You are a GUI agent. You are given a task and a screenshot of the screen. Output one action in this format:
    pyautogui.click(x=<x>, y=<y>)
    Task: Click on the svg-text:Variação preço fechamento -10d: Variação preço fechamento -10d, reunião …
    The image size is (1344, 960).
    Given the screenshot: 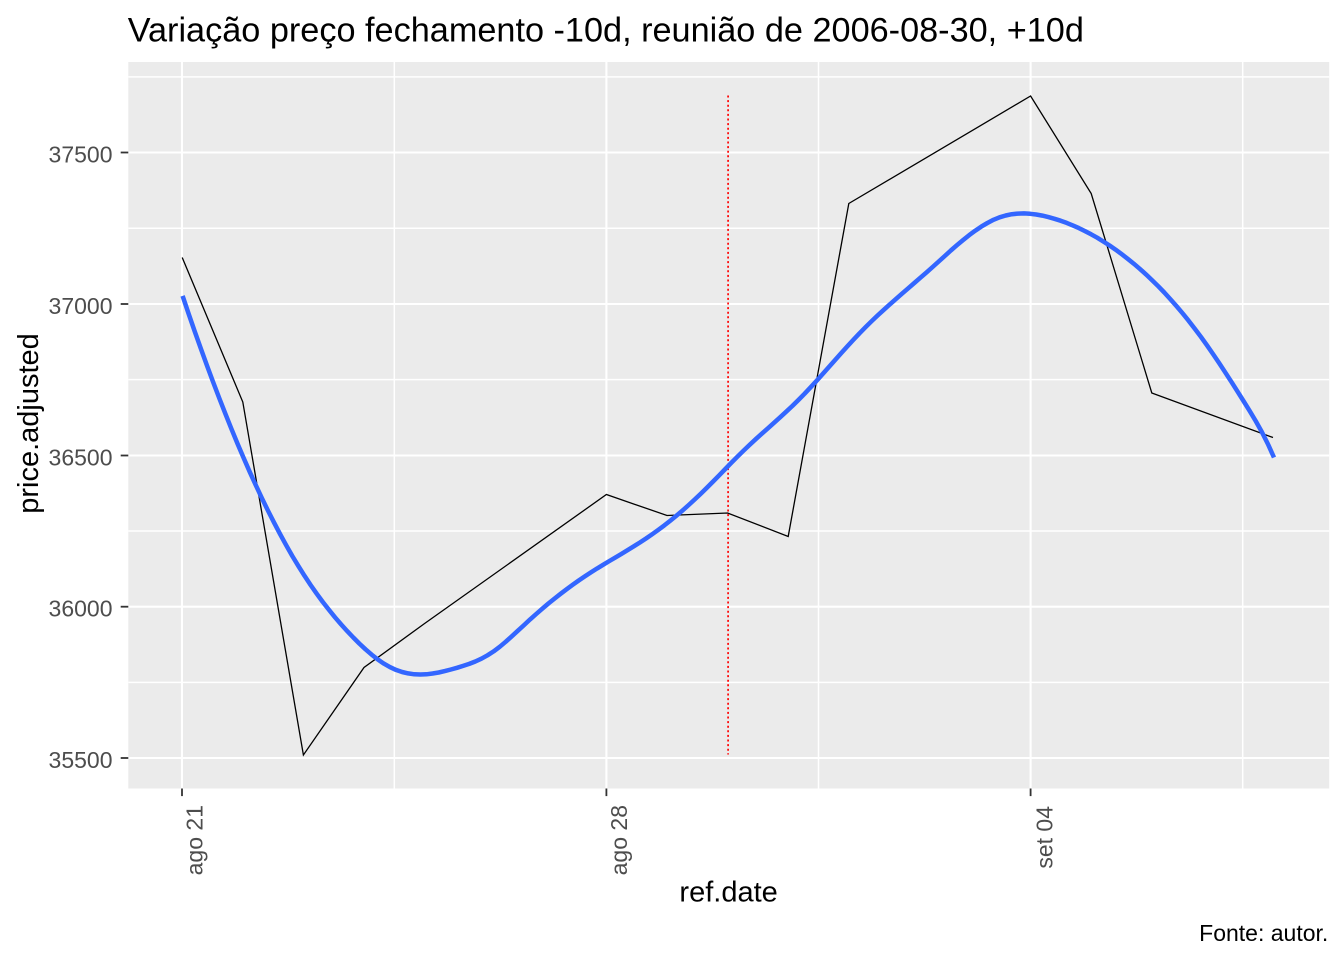 What is the action you would take?
    pyautogui.click(x=606, y=31)
    